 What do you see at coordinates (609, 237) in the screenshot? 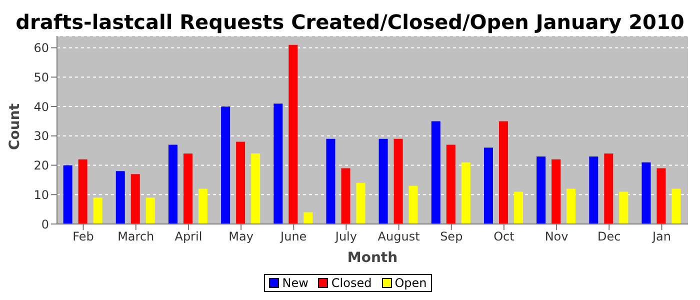
I see `x-tick-label: Dec` at bounding box center [609, 237].